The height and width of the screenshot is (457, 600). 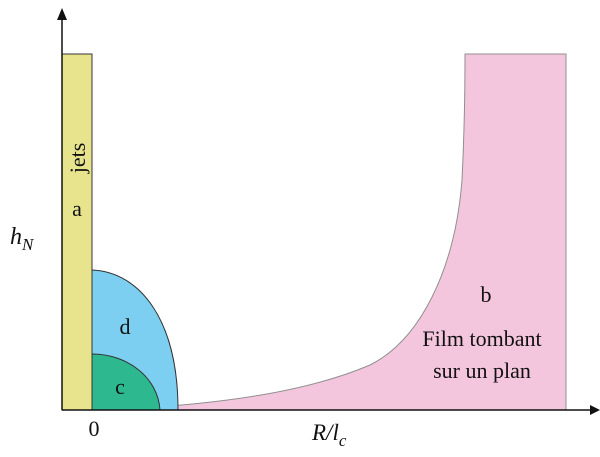 What do you see at coordinates (22, 239) in the screenshot?
I see `y-axis-label: hN` at bounding box center [22, 239].